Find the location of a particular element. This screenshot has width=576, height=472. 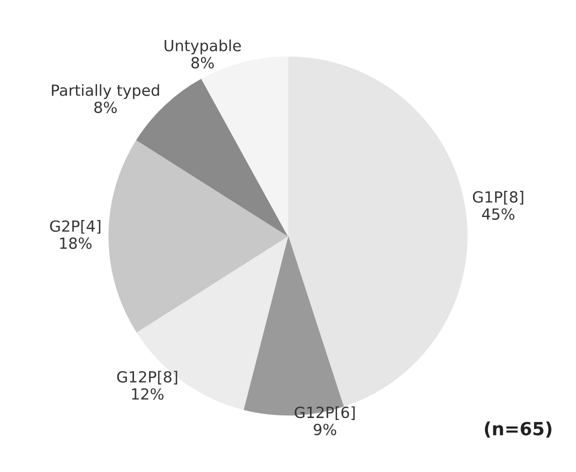

data-label: 45% is located at coordinates (498, 214).